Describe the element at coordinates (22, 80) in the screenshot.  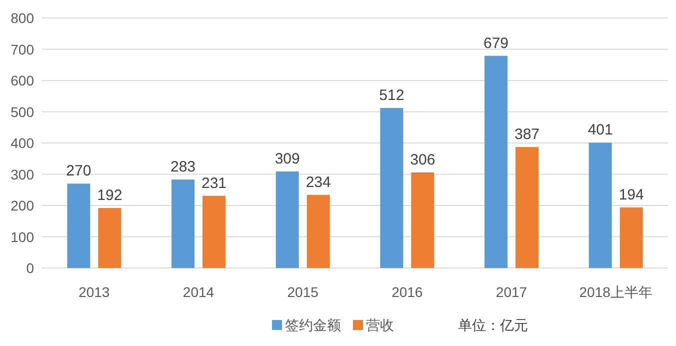
I see `y-tick-label: 600` at that location.